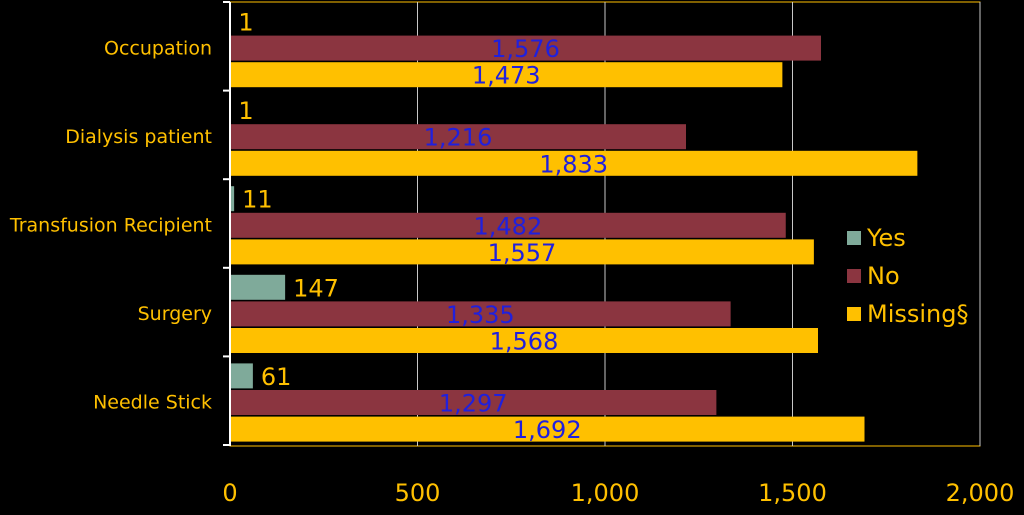  What do you see at coordinates (276, 377) in the screenshot?
I see `data-label: 61` at bounding box center [276, 377].